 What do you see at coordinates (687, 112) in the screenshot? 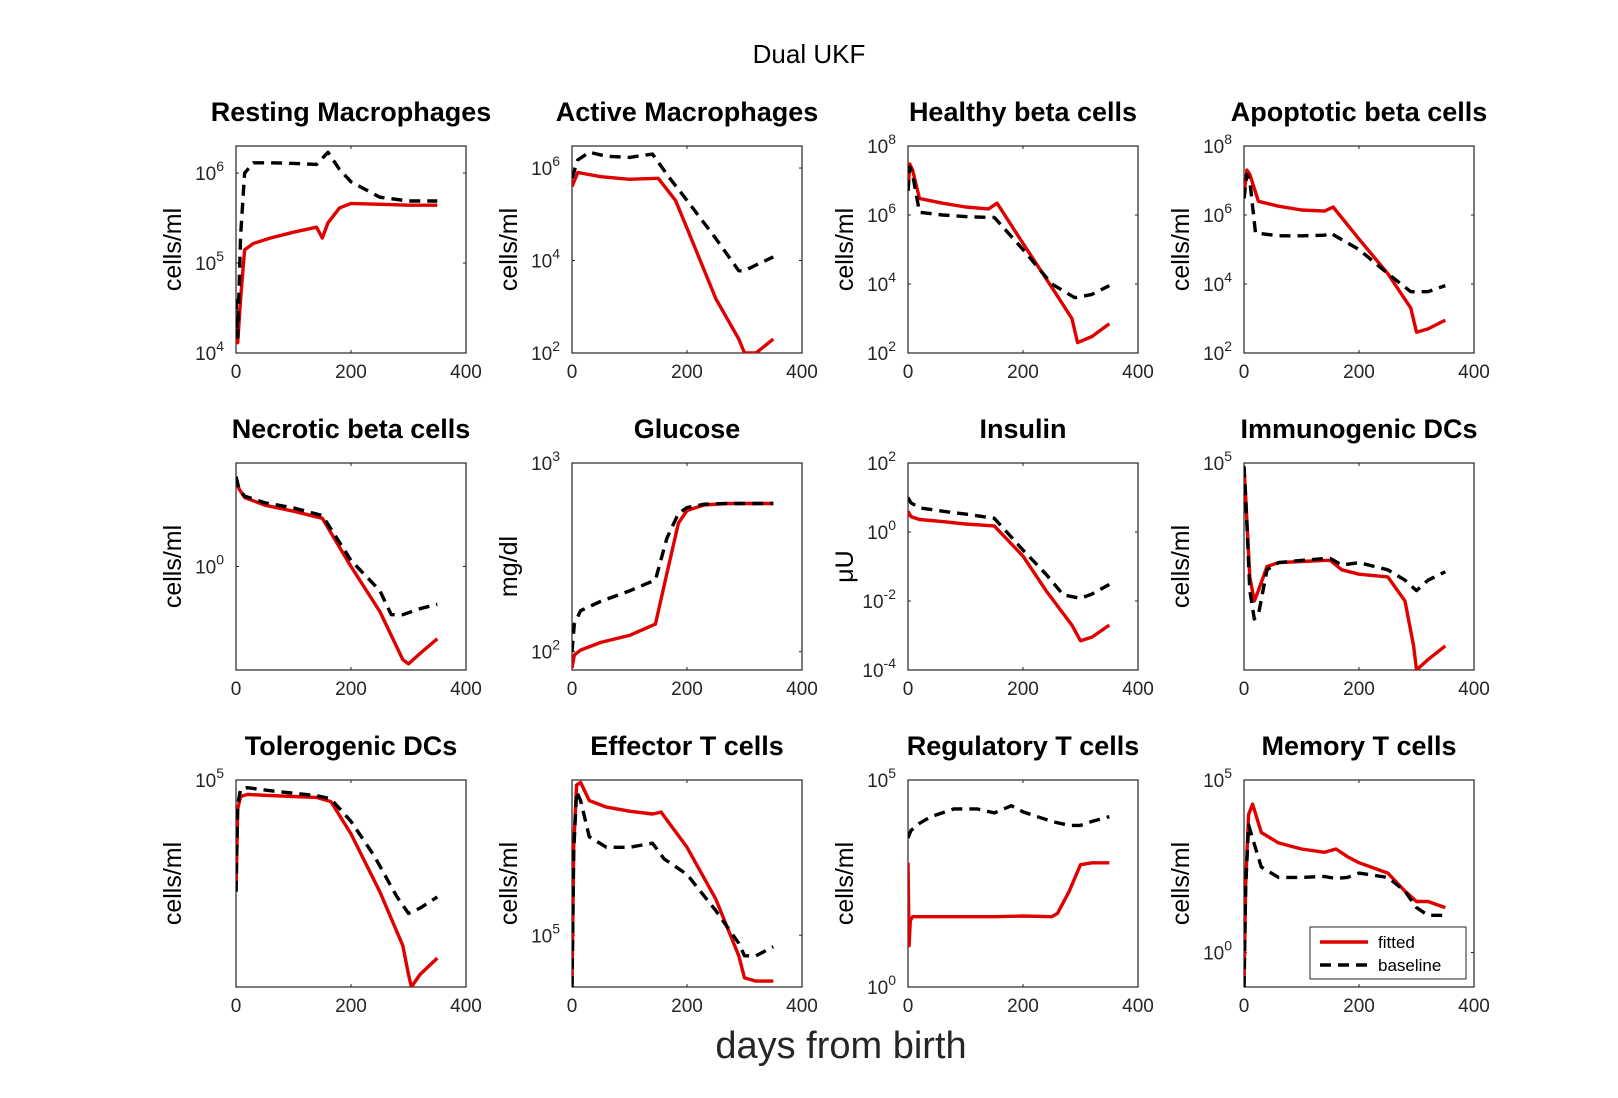
I see `panel-title: Active Macrophages` at bounding box center [687, 112].